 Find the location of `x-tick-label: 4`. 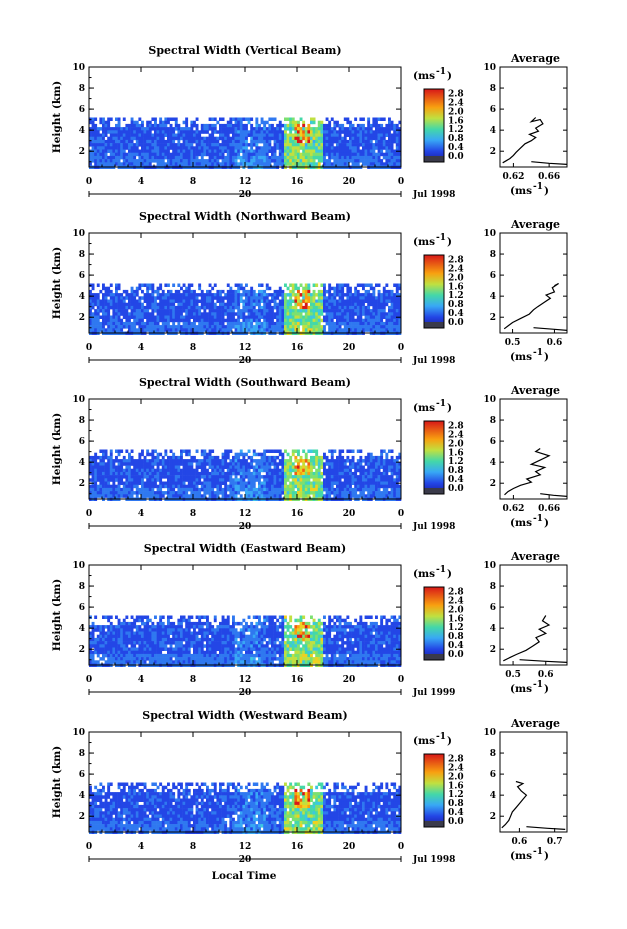

x-tick-label: 4 is located at coordinates (141, 348).